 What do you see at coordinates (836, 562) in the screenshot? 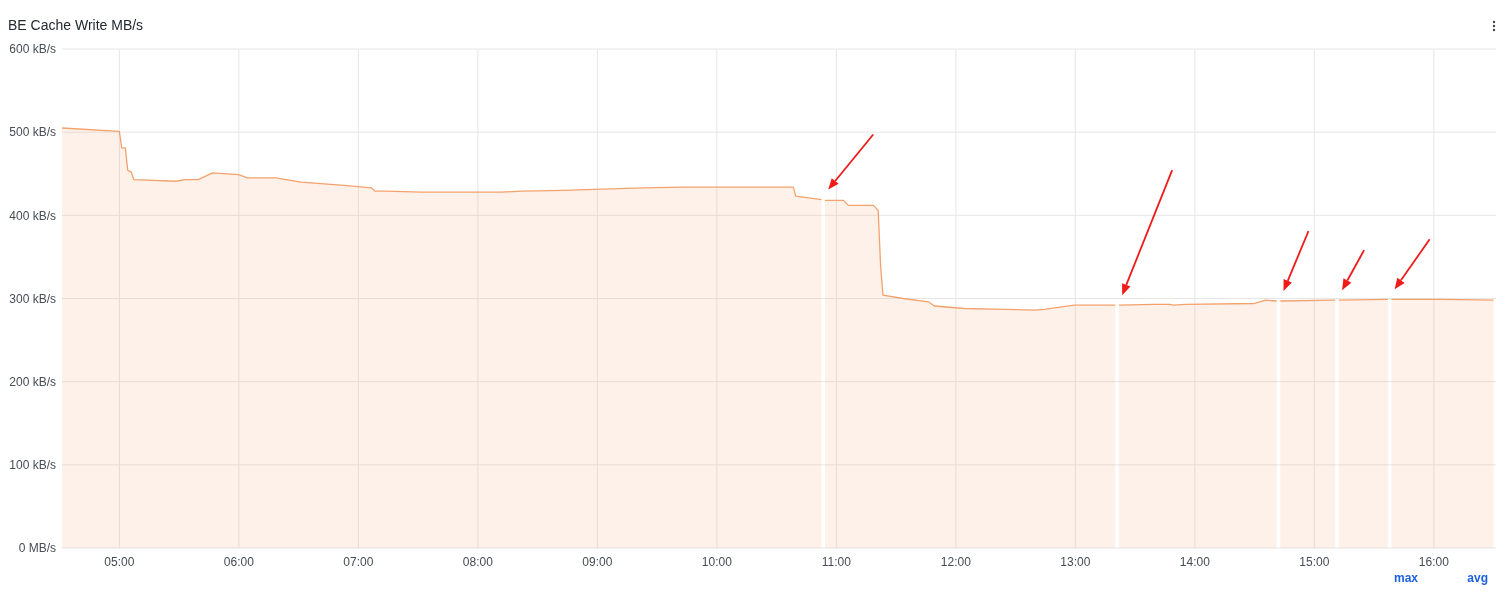
I see `x-tick-label: 11:00` at bounding box center [836, 562].